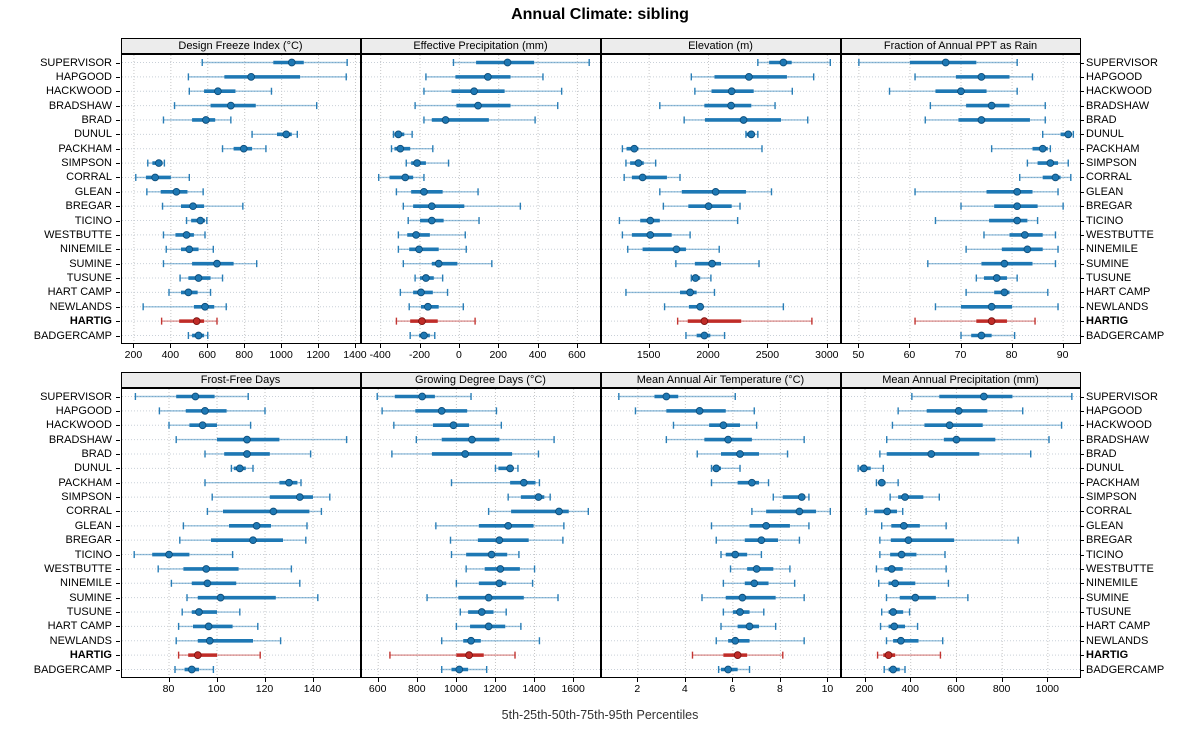  I want to click on station-label-right: HART CAMP, so click(1118, 292).